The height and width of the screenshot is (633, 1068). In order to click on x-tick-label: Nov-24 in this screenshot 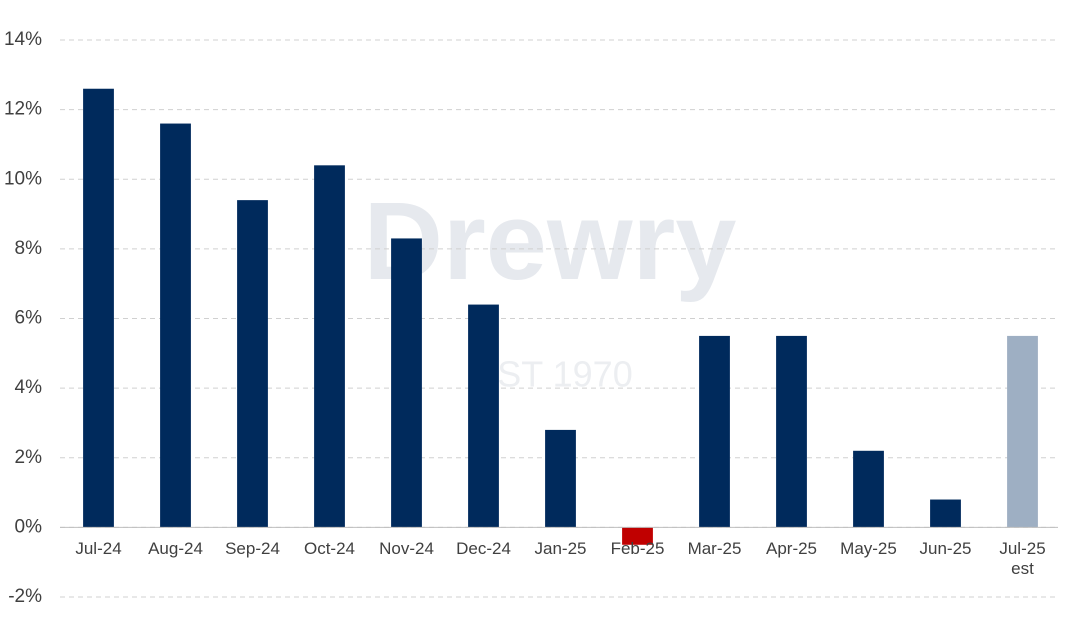, I will do `click(406, 549)`.